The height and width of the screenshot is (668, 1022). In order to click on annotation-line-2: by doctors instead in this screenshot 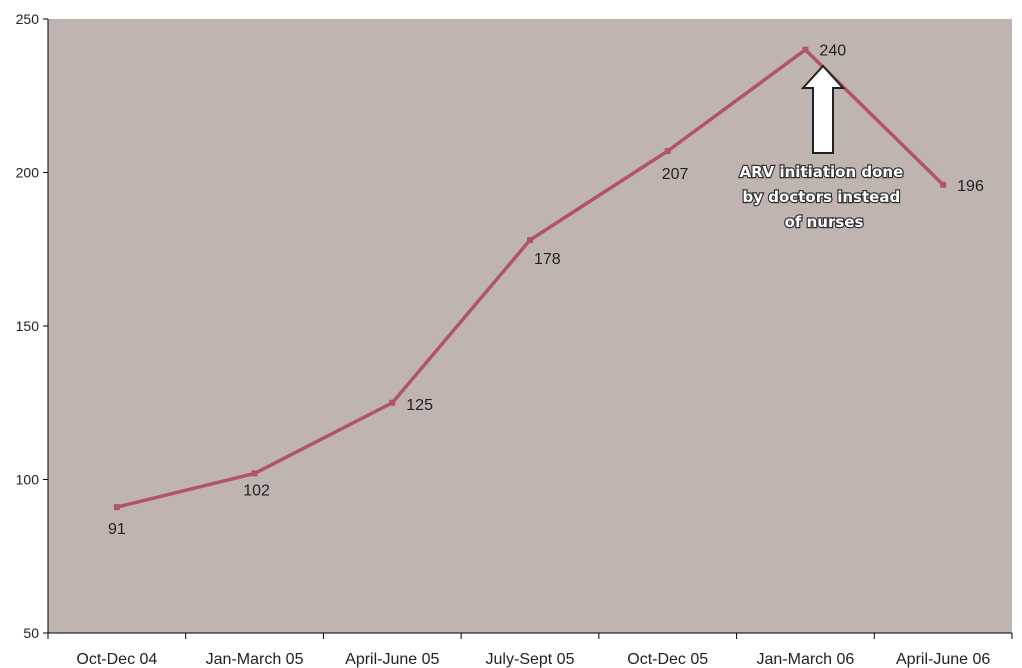, I will do `click(822, 197)`.